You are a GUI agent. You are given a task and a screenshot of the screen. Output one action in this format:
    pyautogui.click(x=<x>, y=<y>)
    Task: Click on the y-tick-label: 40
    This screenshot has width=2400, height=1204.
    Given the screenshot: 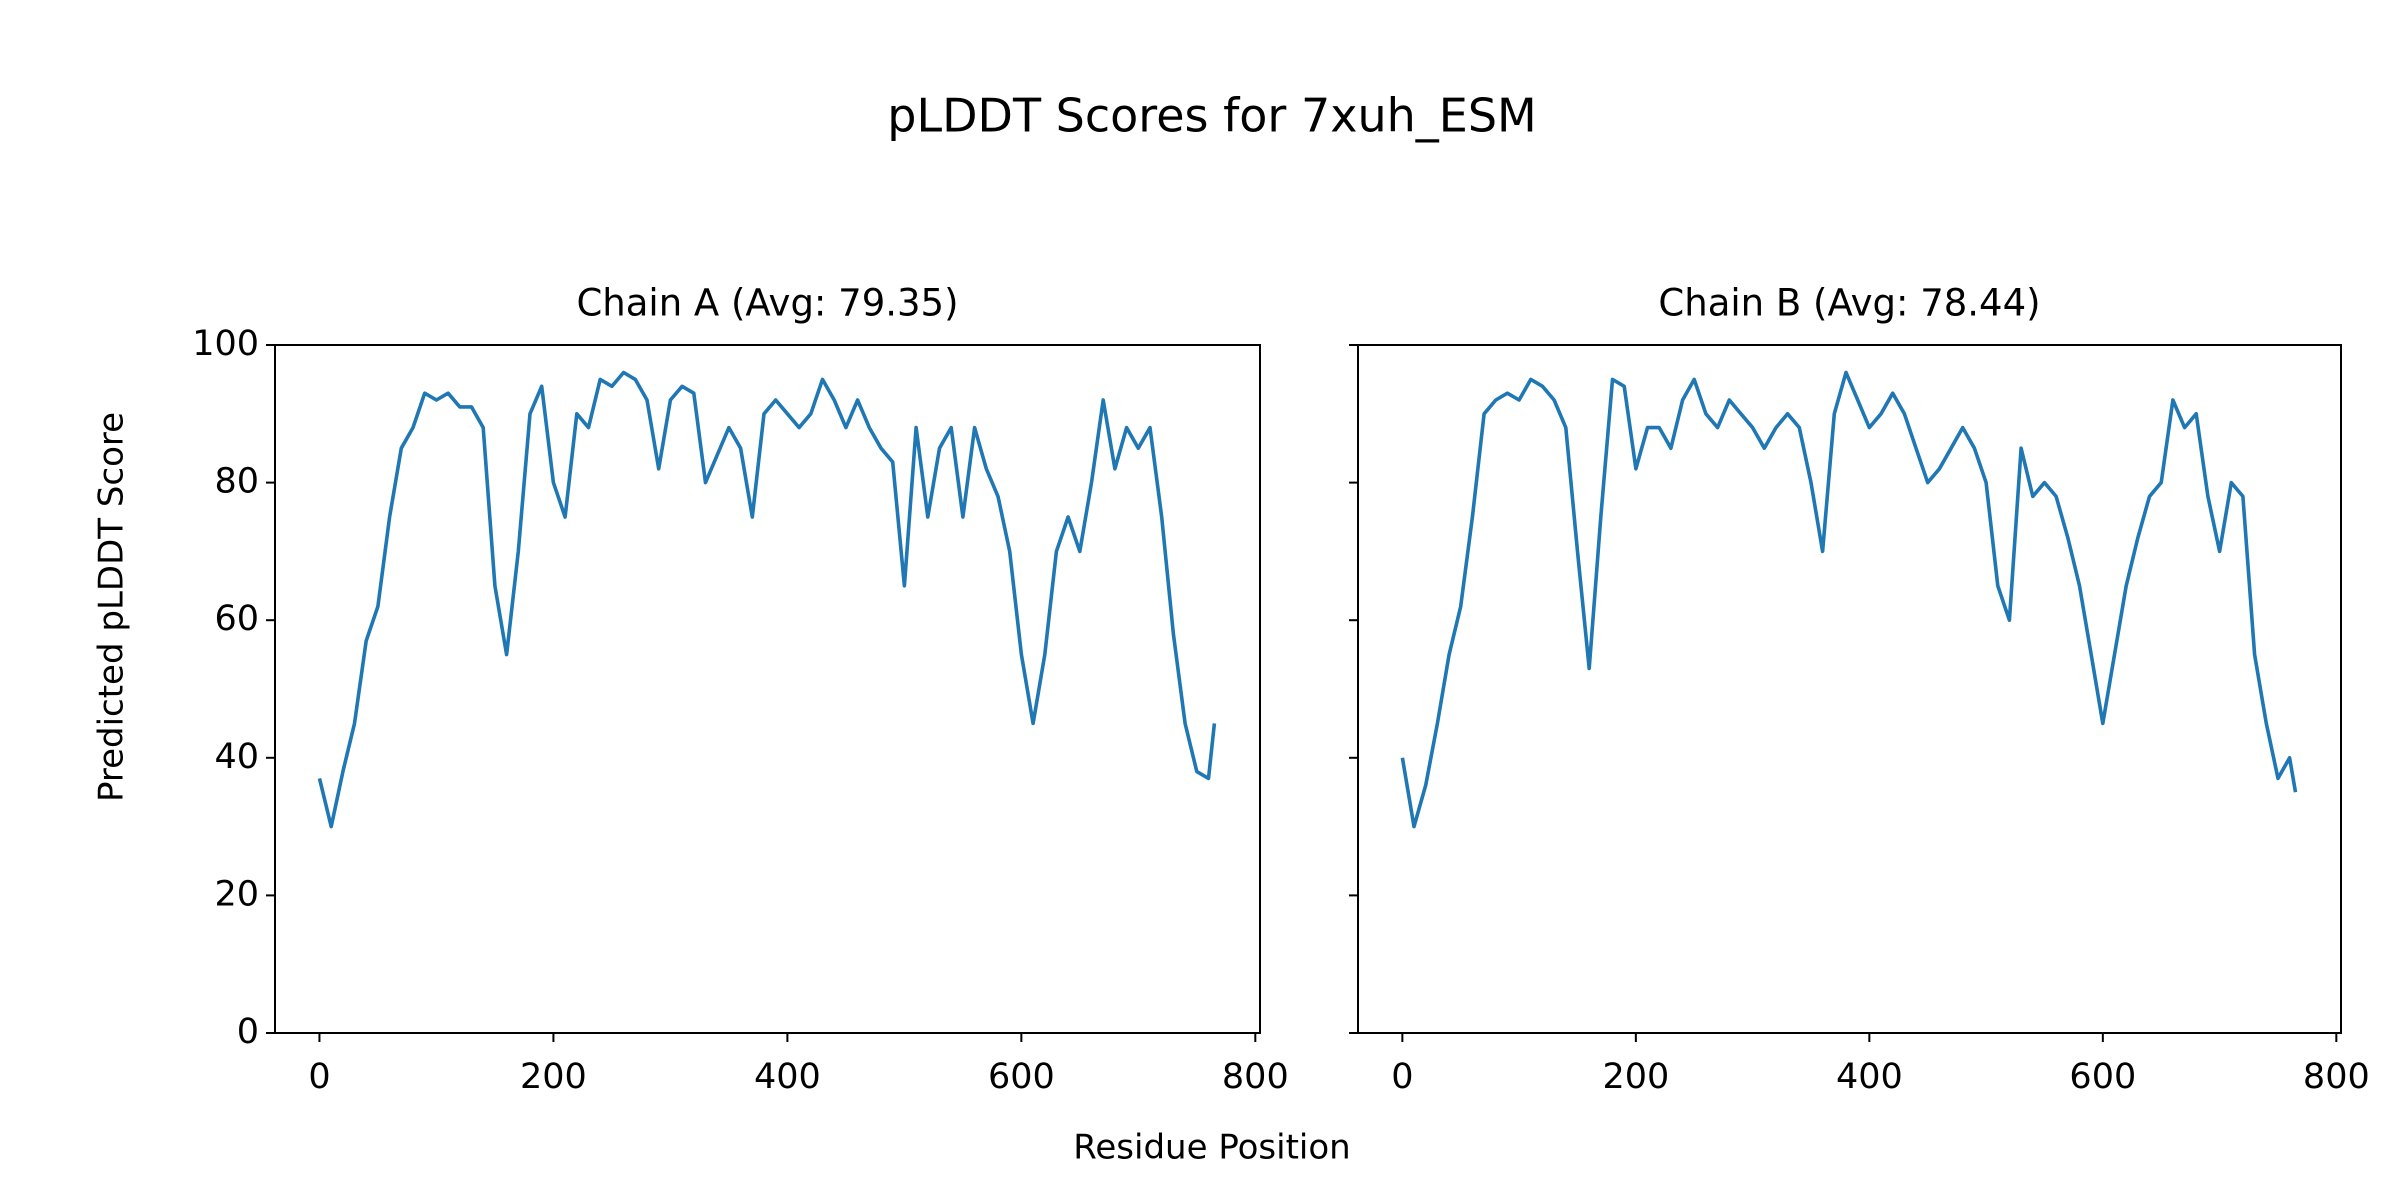 What is the action you would take?
    pyautogui.click(x=236, y=757)
    